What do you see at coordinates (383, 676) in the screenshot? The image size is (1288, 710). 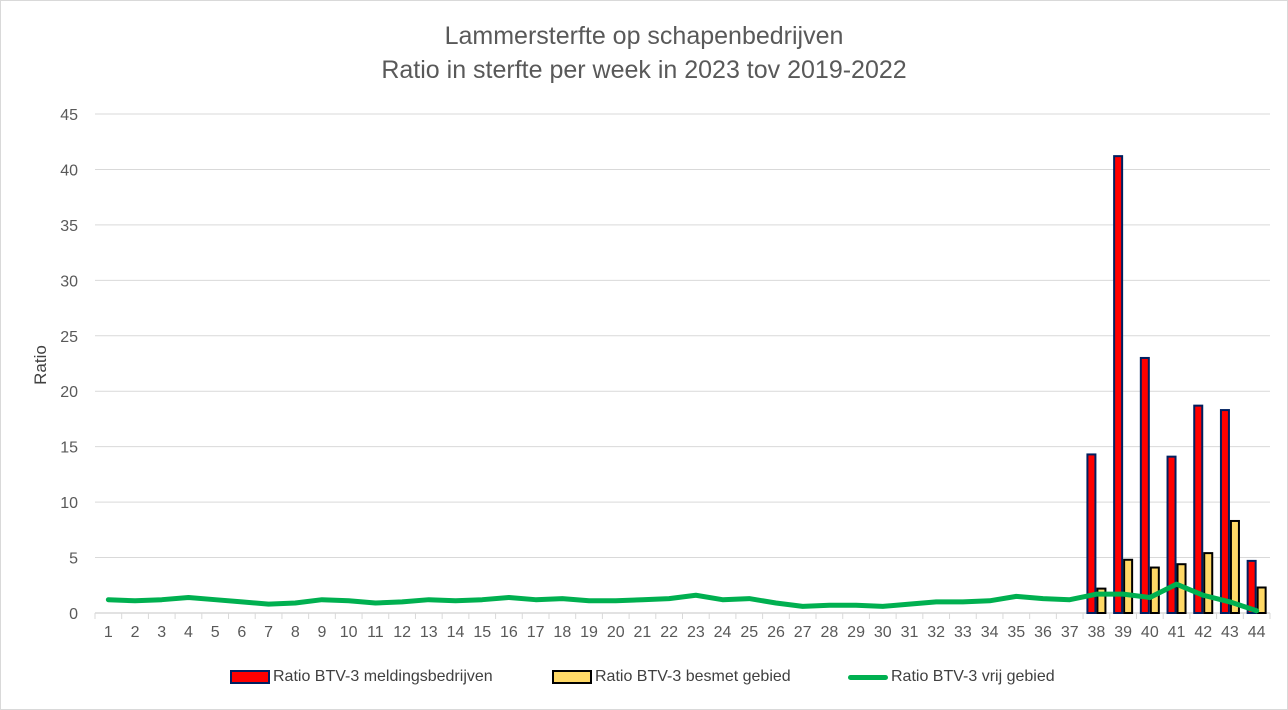 I see `legend-label: Ratio BTV-3 meldingsbedrijven` at bounding box center [383, 676].